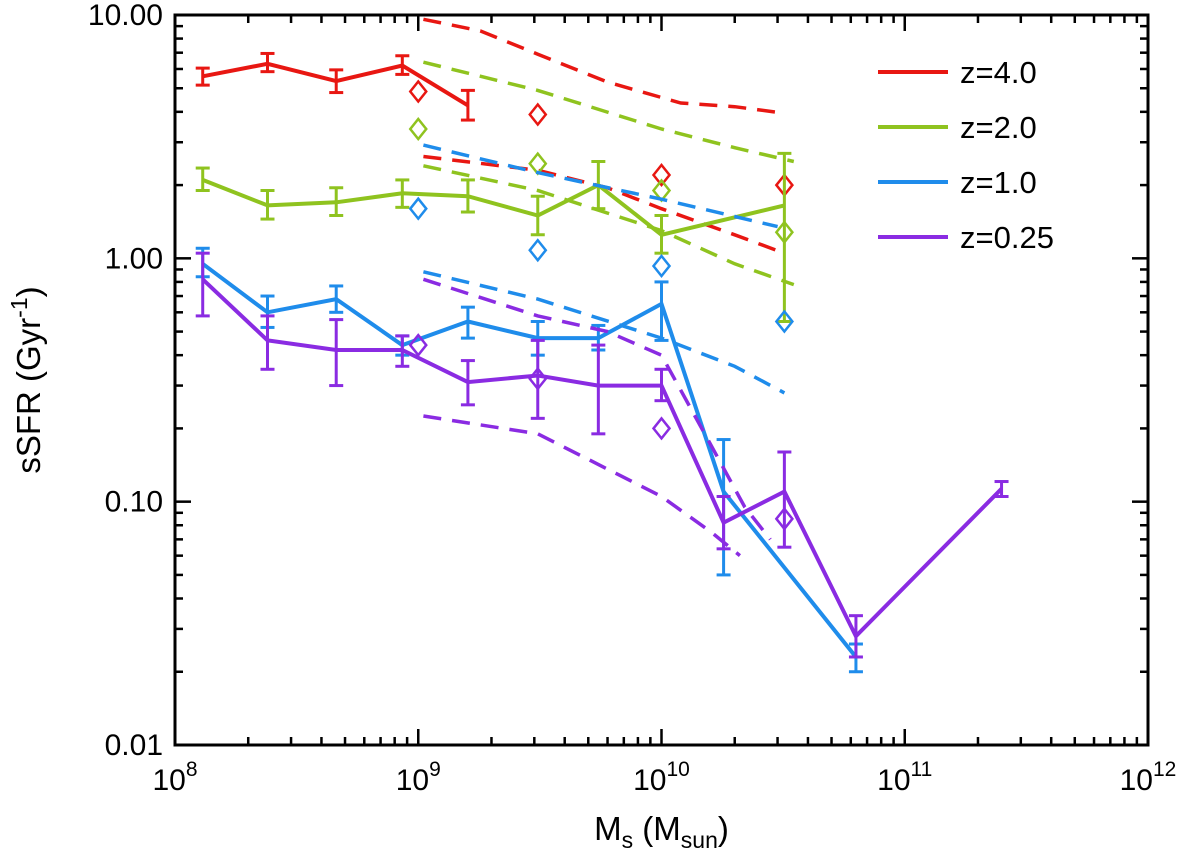  Describe the element at coordinates (1007, 237) in the screenshot. I see `legend-label: z=0.25` at that location.